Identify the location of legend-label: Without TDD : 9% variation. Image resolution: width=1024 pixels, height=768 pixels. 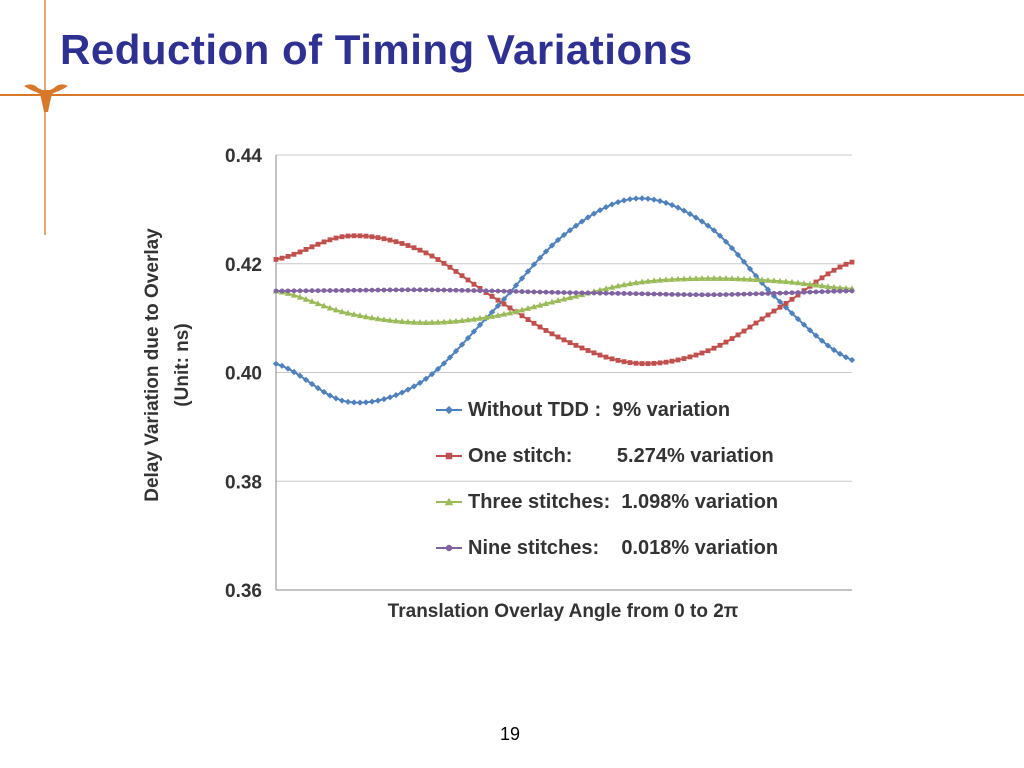
(599, 410).